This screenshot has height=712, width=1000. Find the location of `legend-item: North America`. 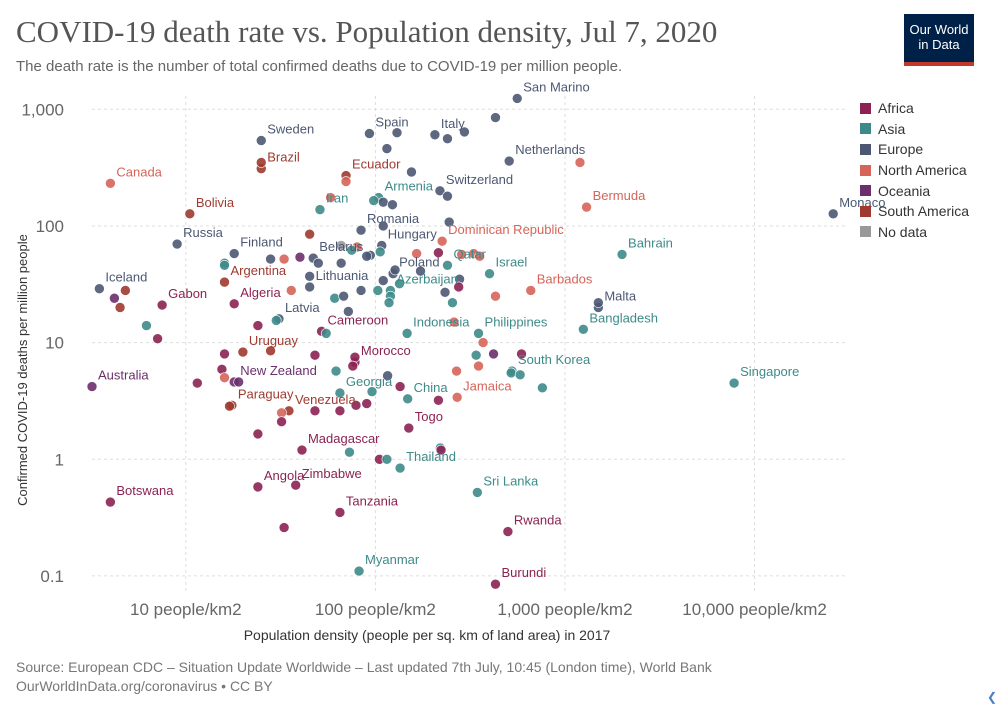

legend-item: North America is located at coordinates (914, 170).